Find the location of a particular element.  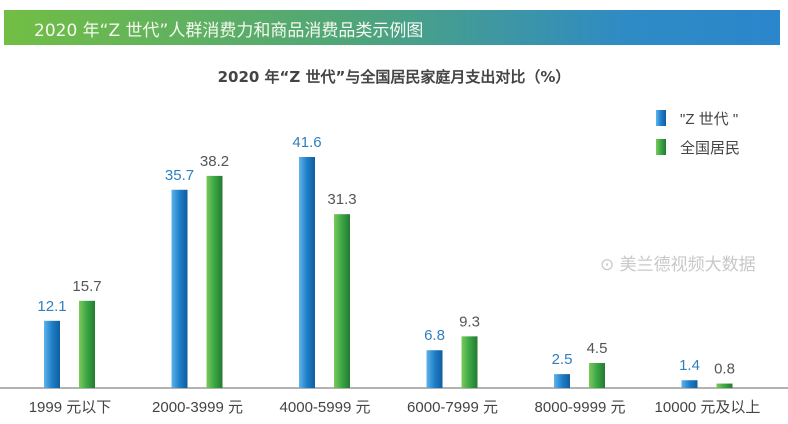

data-label: 15.7 is located at coordinates (86, 286).